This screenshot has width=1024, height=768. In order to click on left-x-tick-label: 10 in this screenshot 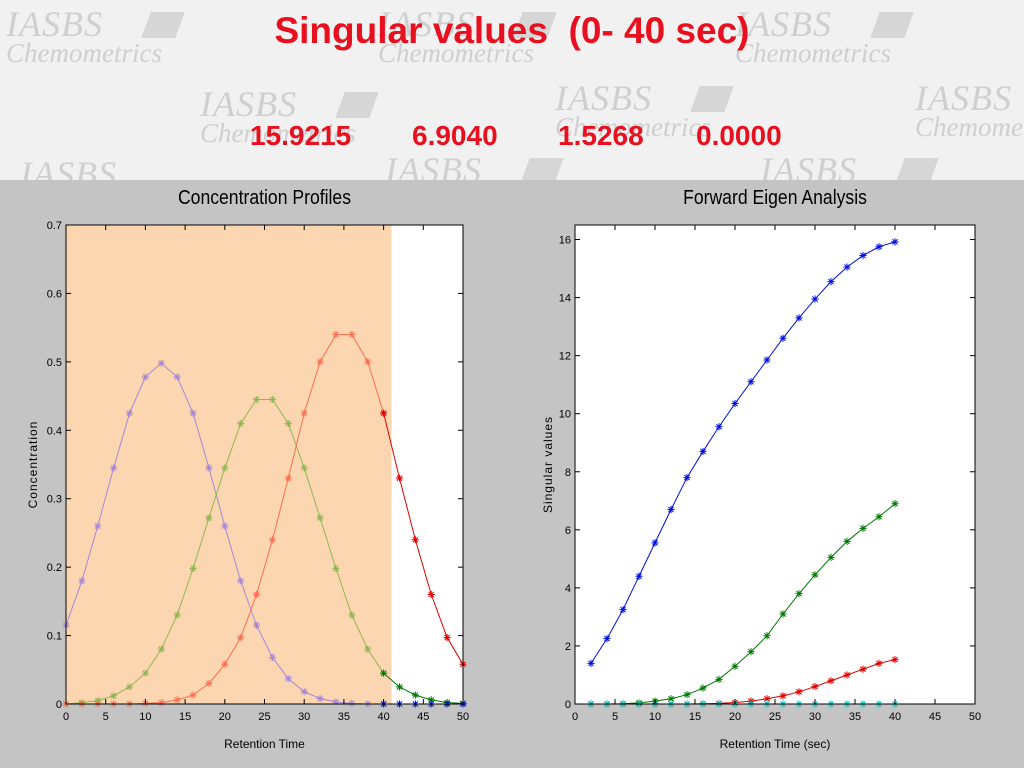, I will do `click(145, 717)`.